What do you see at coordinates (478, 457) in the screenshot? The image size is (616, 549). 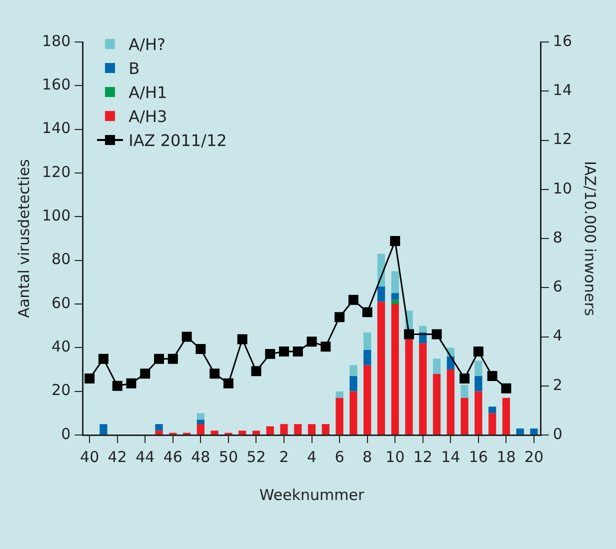 I see `x-tick-label: 16` at bounding box center [478, 457].